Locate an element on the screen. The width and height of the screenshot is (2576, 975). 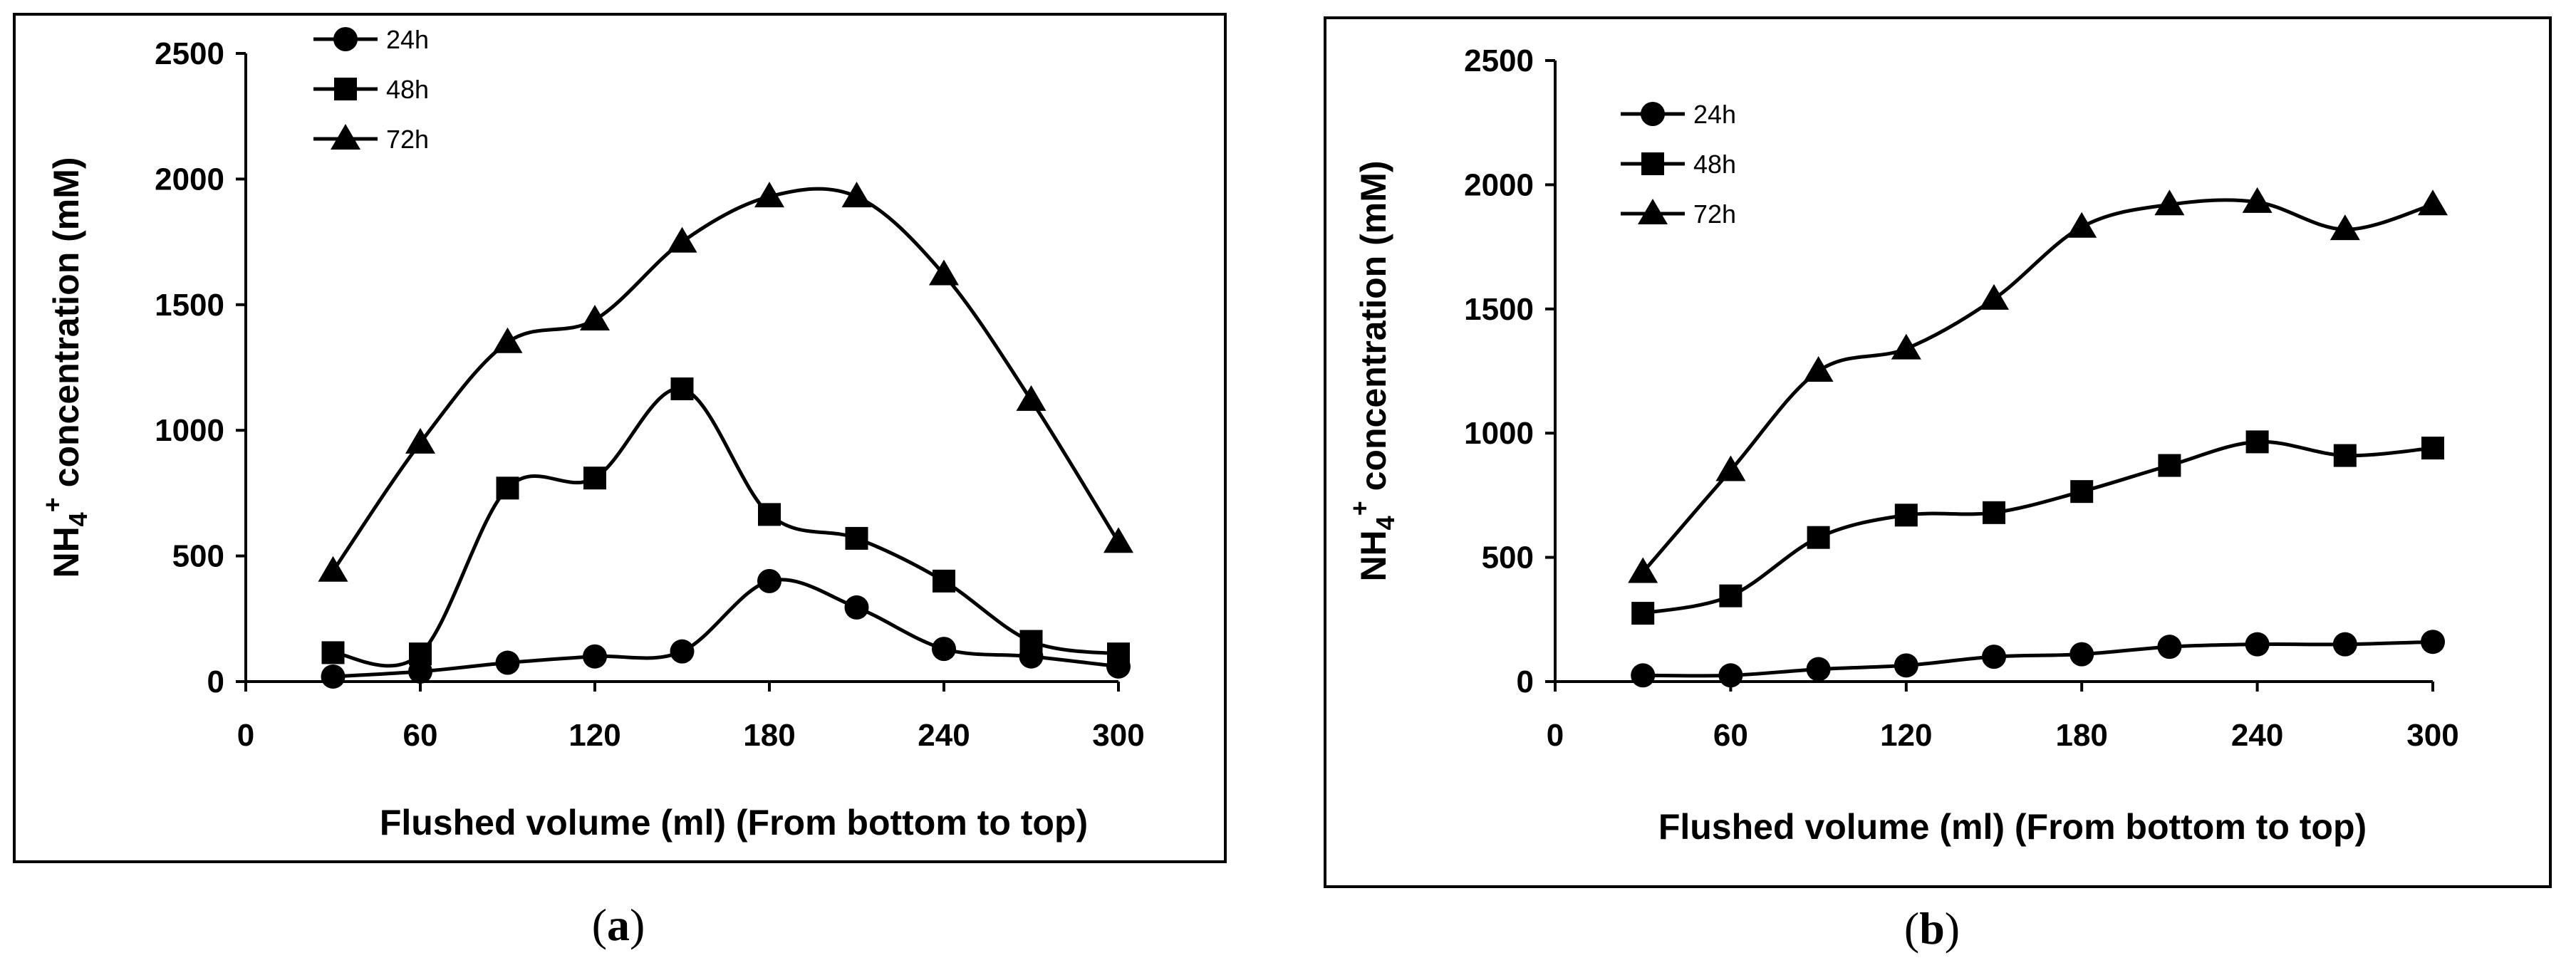
y-tick-label: 500 is located at coordinates (1508, 558).